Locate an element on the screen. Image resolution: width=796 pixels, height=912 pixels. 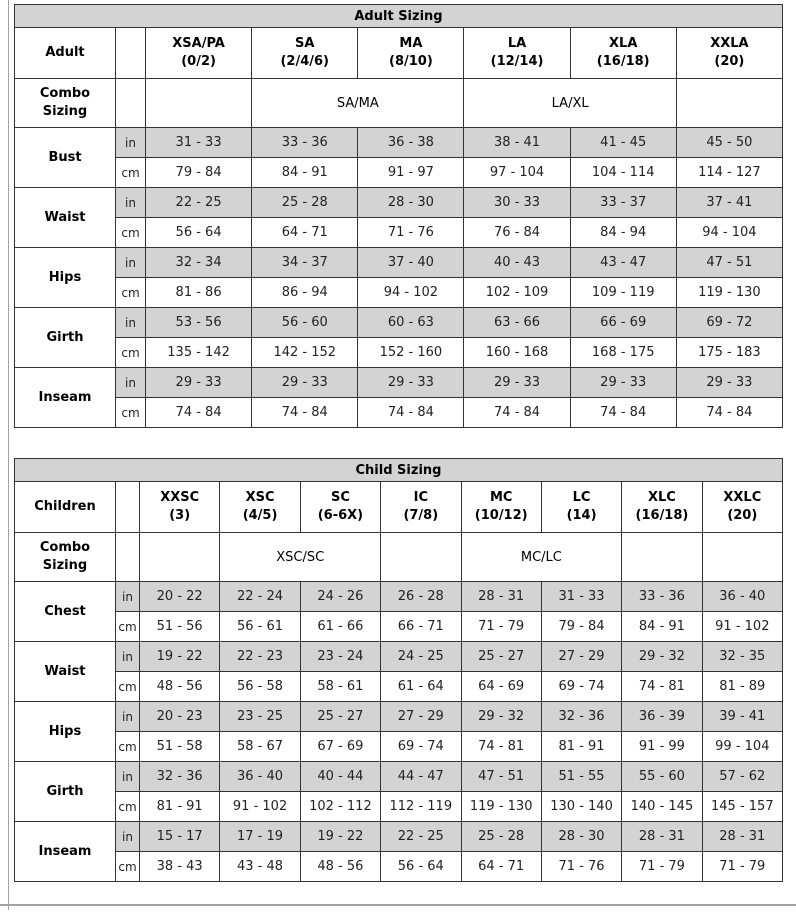
child-inseam-cm-value-4: 64 - 71 is located at coordinates (501, 866).